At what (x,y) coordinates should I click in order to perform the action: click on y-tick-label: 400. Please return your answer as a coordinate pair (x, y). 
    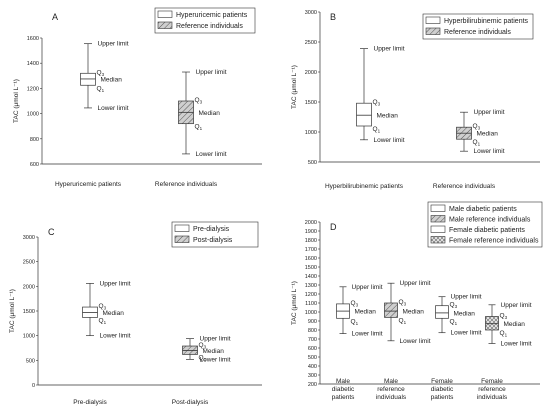
    Looking at the image, I should click on (312, 367).